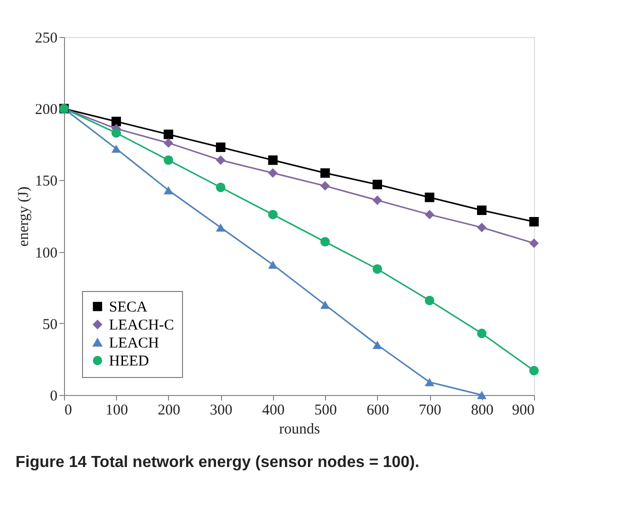  I want to click on legend-label: LEACH-C, so click(141, 326).